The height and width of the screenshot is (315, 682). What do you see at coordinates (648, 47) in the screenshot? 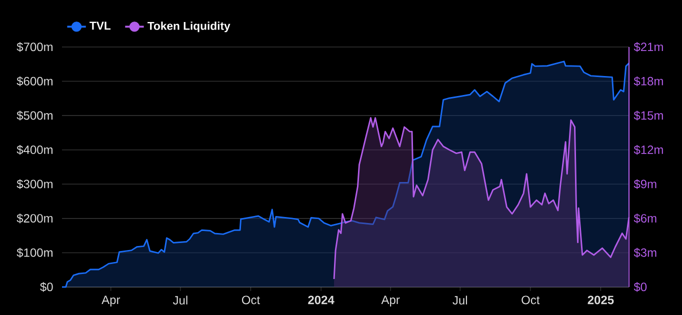
I see `y2-tick-label: $21m` at bounding box center [648, 47].